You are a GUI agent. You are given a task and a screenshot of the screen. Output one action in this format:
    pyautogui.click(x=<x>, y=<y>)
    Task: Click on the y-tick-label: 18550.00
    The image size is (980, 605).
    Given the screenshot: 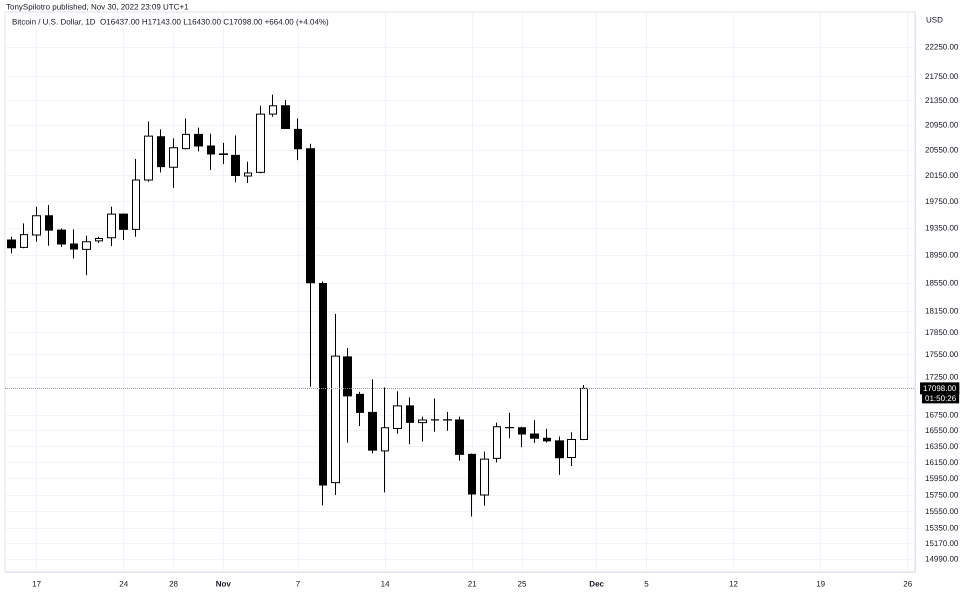 What is the action you would take?
    pyautogui.click(x=942, y=283)
    